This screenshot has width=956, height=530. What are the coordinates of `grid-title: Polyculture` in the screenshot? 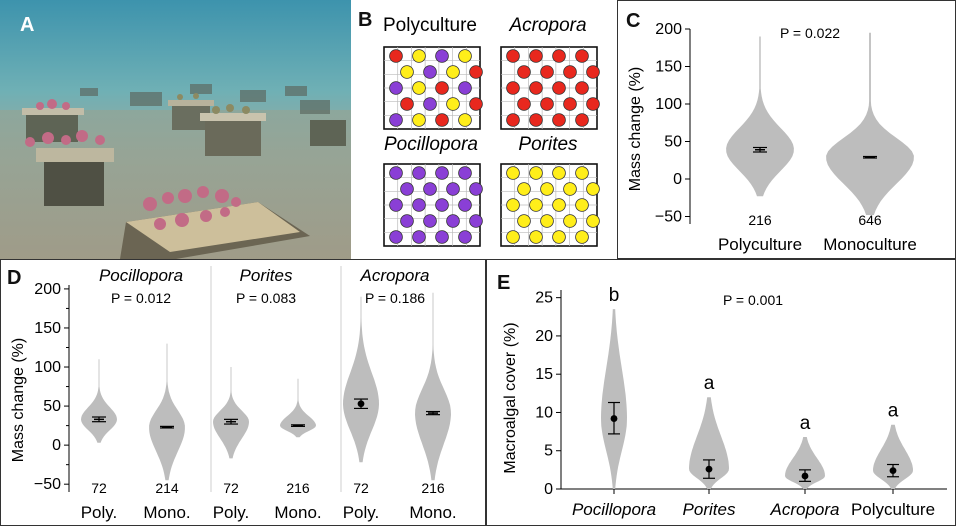 It's located at (430, 25).